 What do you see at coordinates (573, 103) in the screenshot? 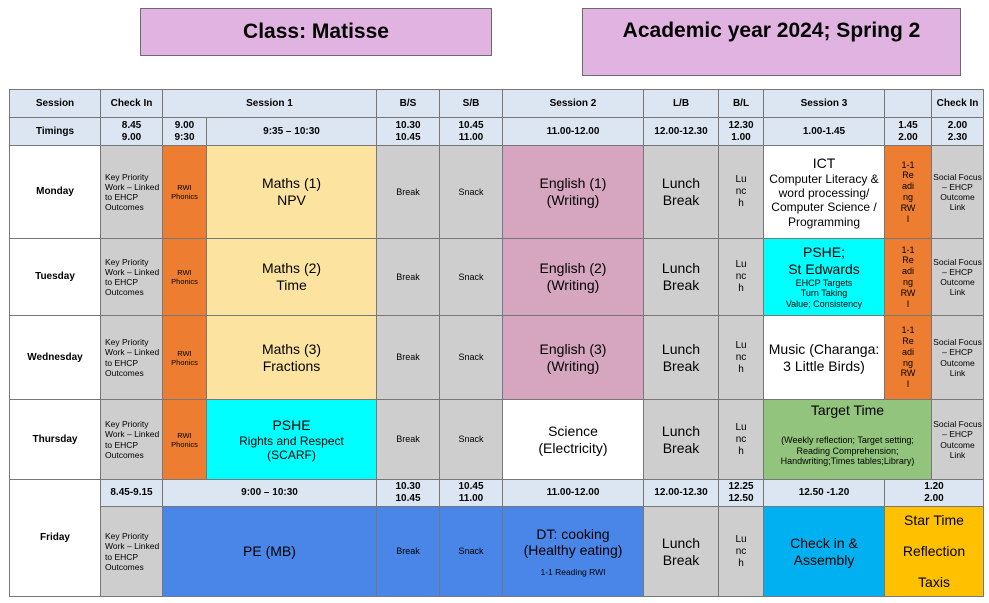
I see `col-session2: Session 2` at bounding box center [573, 103].